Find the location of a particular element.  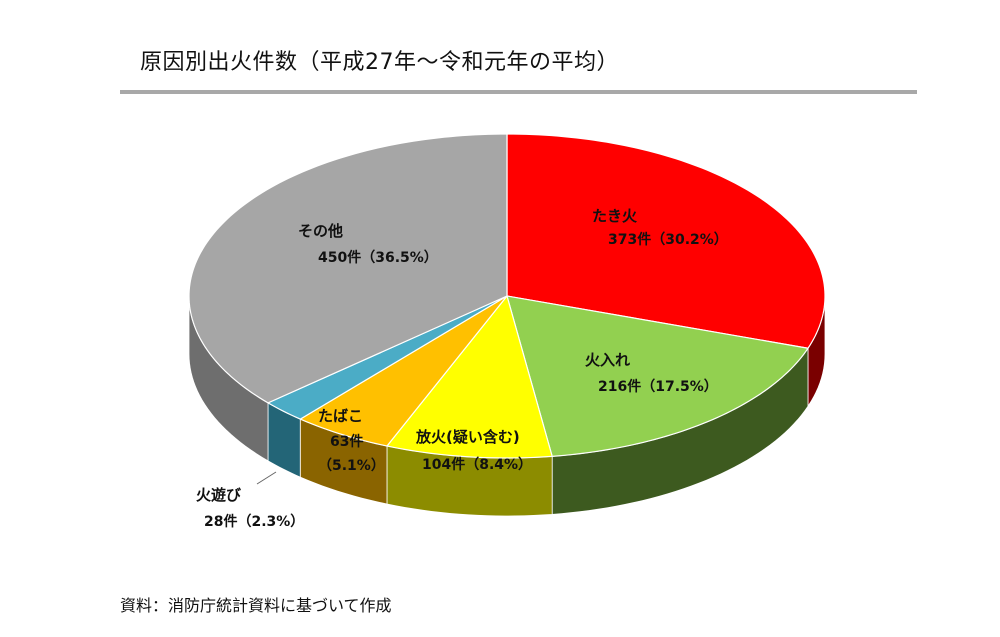

leader-line is located at coordinates (266, 478).